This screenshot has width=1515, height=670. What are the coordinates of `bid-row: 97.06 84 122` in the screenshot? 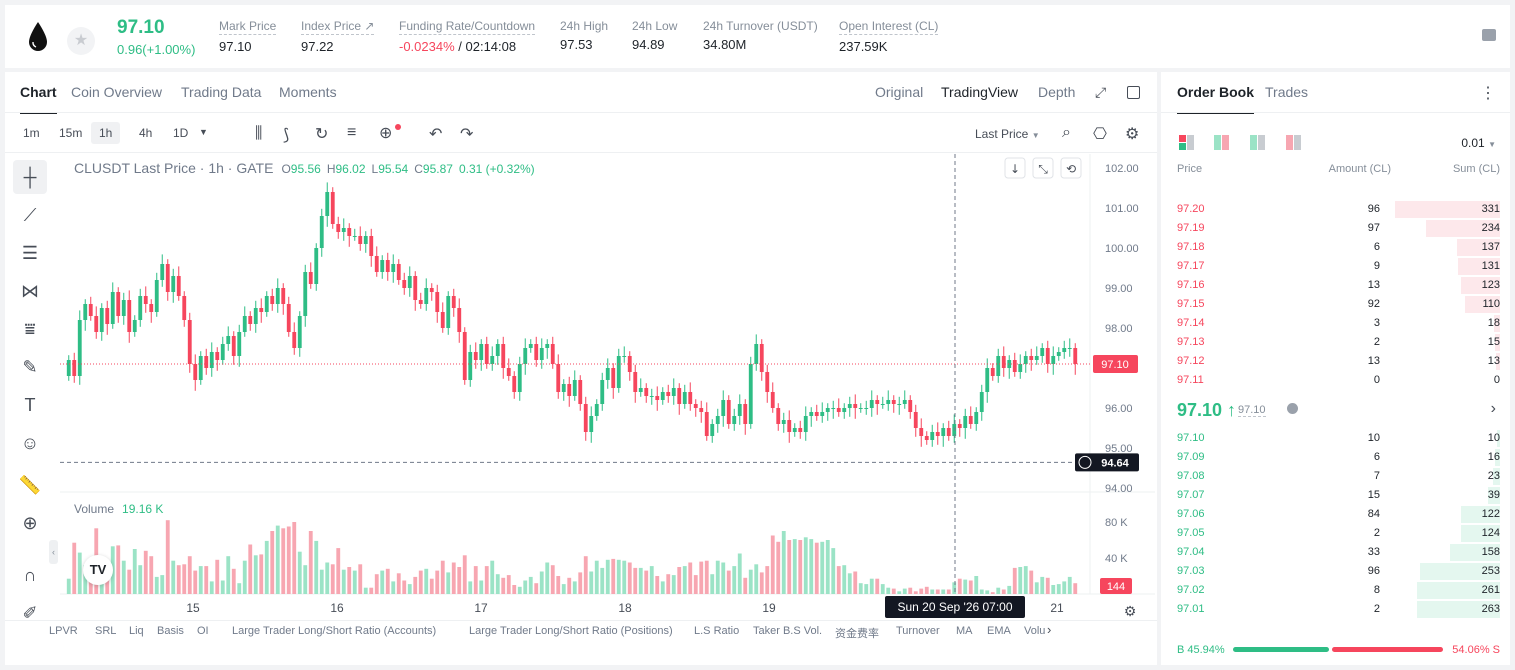 It's located at (1335, 514).